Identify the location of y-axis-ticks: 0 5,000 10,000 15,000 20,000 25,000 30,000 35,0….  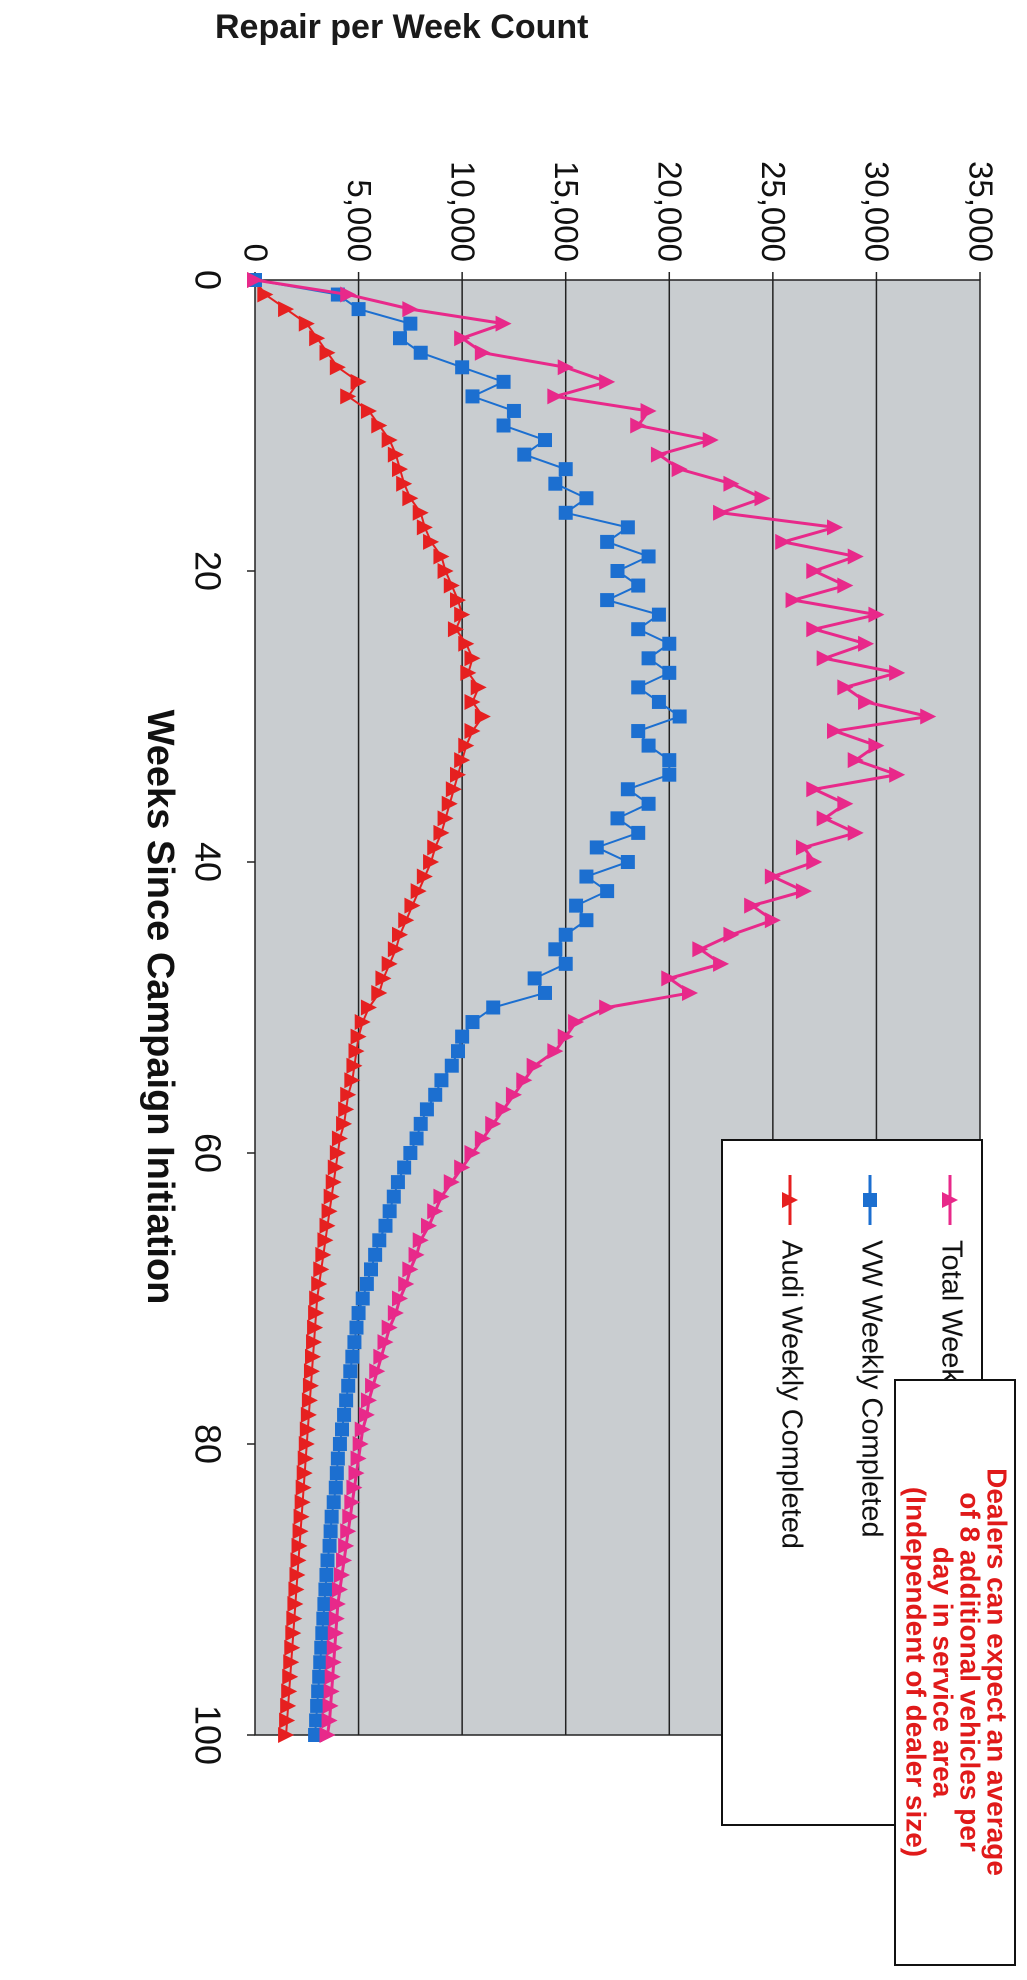
(618, 220).